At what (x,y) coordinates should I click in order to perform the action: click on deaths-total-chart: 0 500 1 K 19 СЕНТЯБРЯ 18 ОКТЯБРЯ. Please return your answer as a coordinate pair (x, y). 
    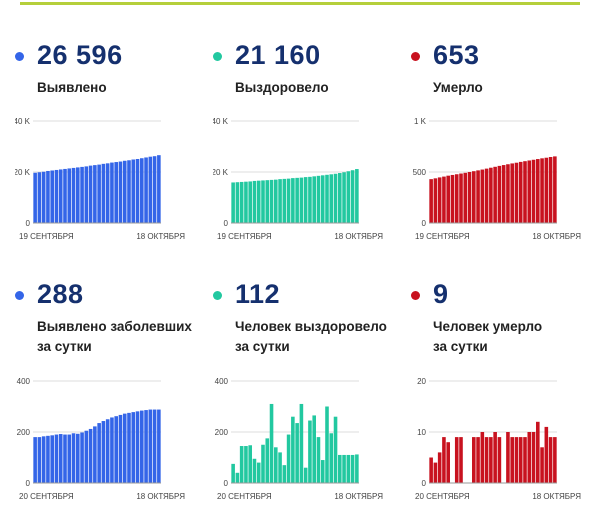
    Looking at the image, I should click on (497, 179).